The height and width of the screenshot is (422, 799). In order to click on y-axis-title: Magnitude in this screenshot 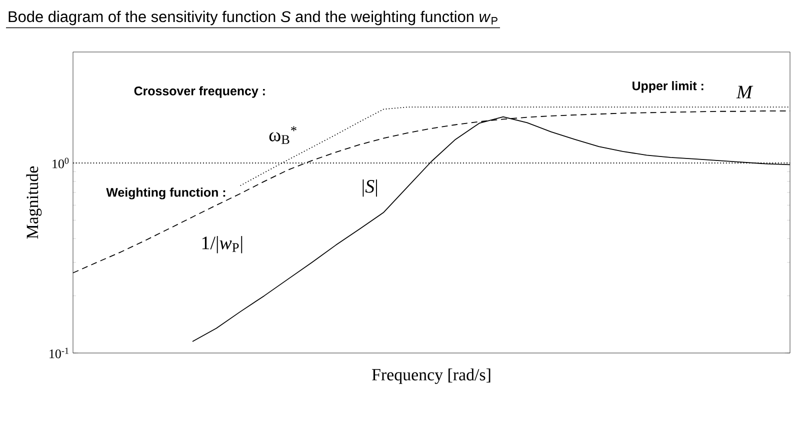, I will do `click(34, 202)`.